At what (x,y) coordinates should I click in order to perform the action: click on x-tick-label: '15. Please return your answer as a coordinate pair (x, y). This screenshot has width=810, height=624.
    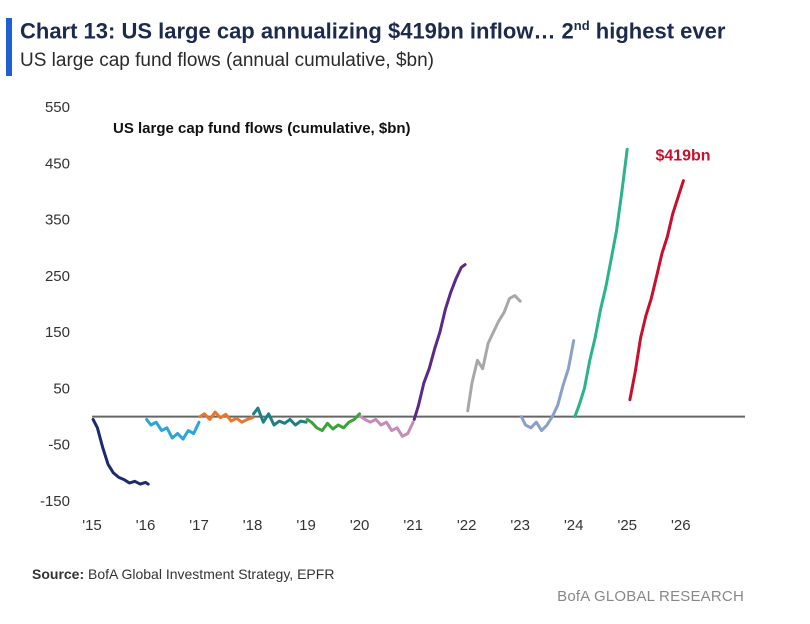
    Looking at the image, I should click on (92, 525).